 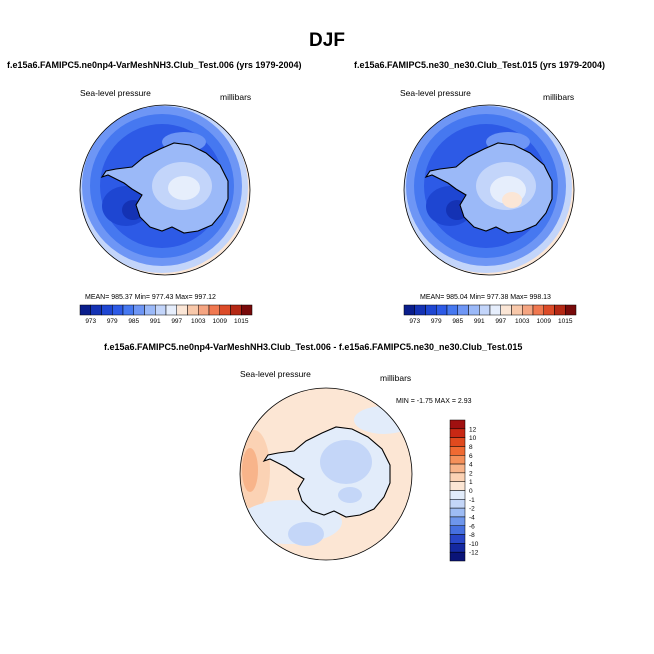 I want to click on panel1-map-border, so click(x=165, y=190).